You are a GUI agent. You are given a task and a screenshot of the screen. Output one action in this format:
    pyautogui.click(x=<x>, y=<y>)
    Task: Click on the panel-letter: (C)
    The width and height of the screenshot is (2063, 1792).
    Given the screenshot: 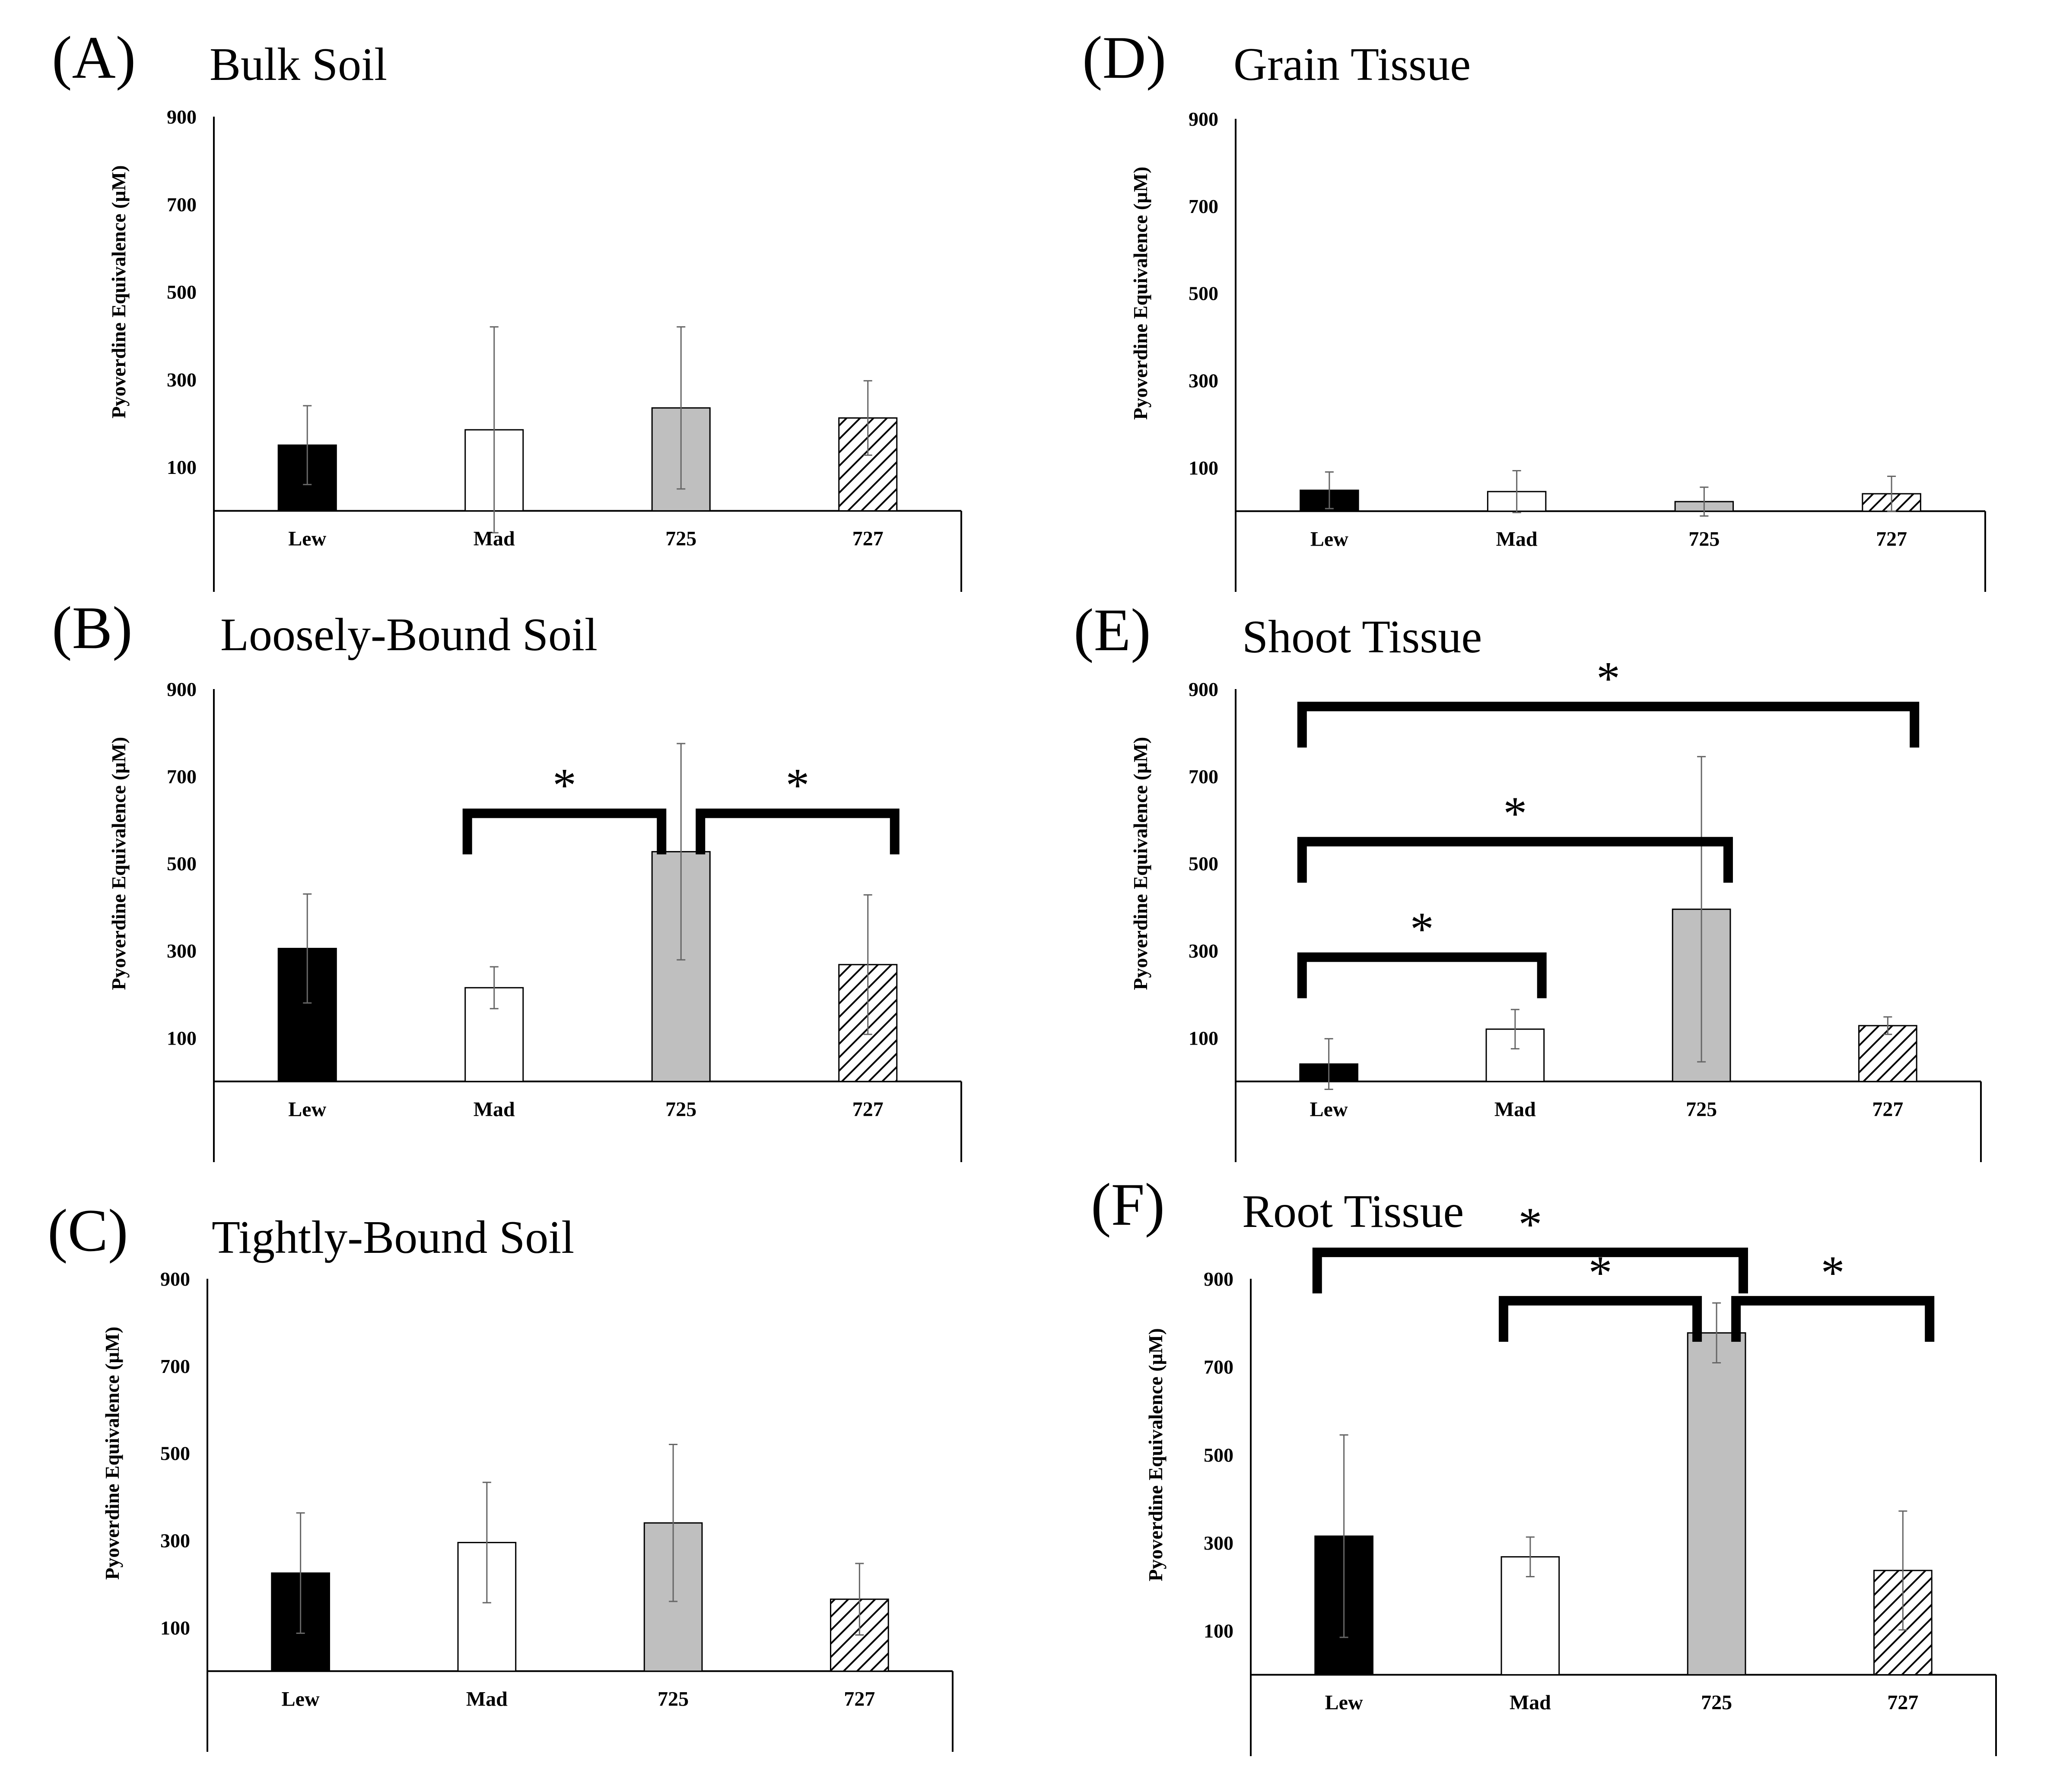 What is the action you would take?
    pyautogui.click(x=88, y=1230)
    